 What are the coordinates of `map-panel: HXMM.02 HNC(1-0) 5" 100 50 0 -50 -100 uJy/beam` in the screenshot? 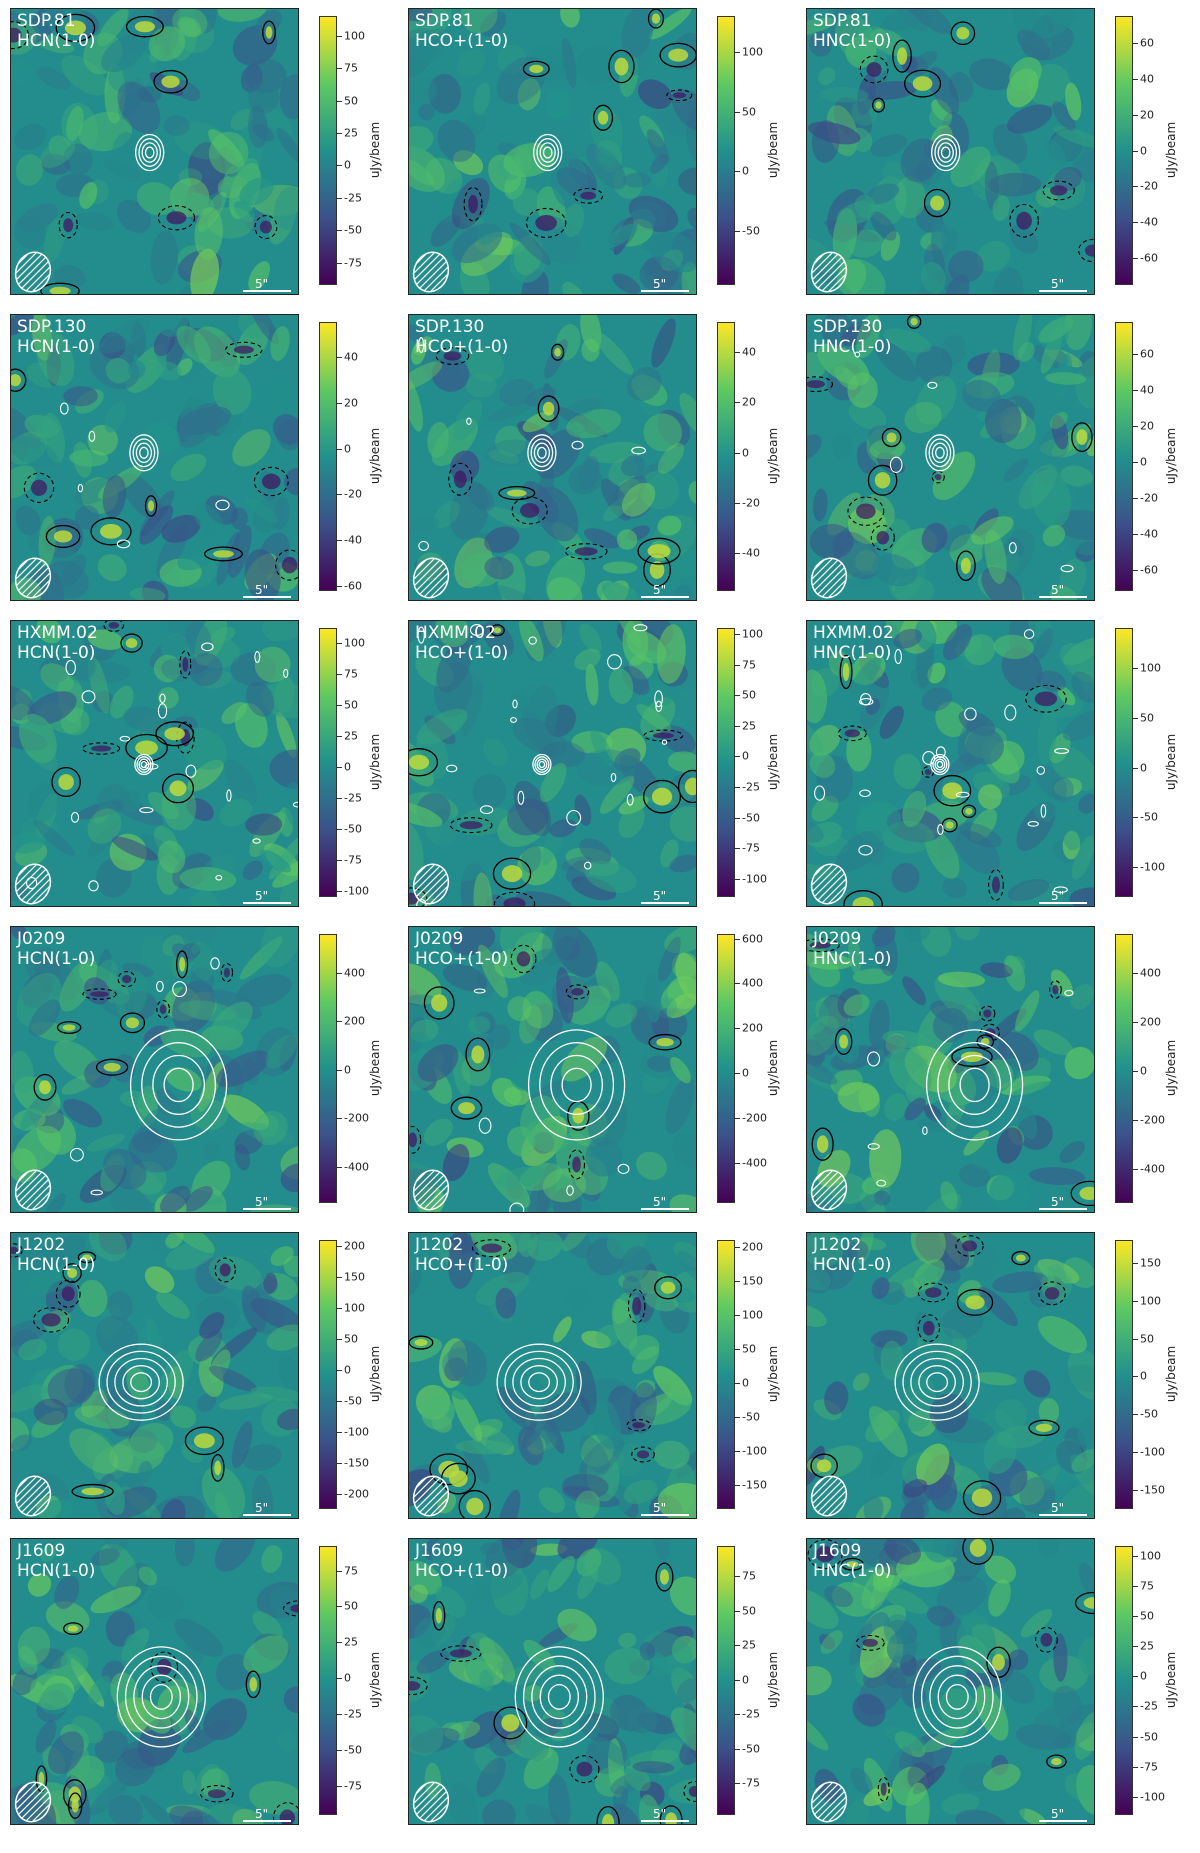 It's located at (1001, 765).